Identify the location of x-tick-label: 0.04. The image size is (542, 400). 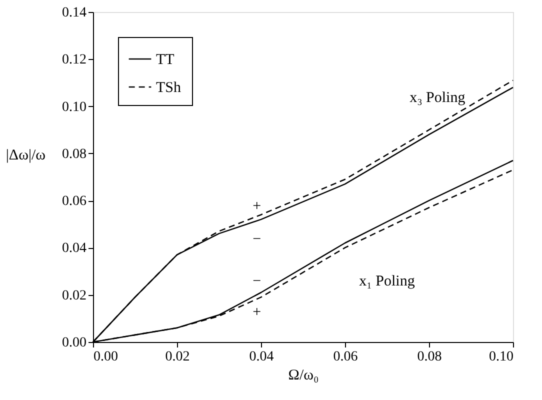
(261, 357).